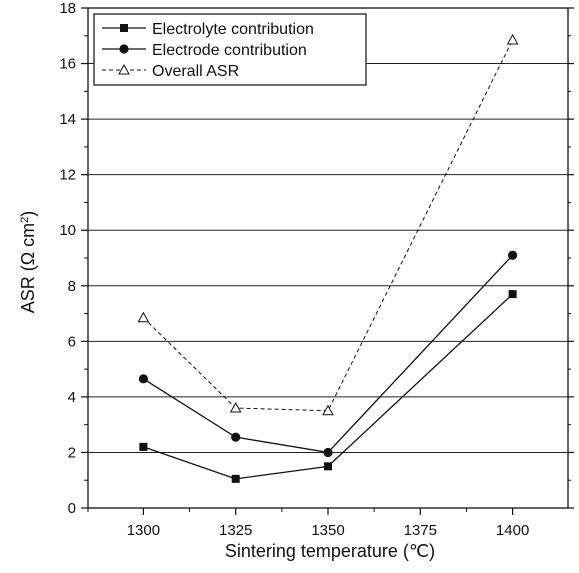 The width and height of the screenshot is (579, 573). I want to click on y-tick-label: 6, so click(72, 341).